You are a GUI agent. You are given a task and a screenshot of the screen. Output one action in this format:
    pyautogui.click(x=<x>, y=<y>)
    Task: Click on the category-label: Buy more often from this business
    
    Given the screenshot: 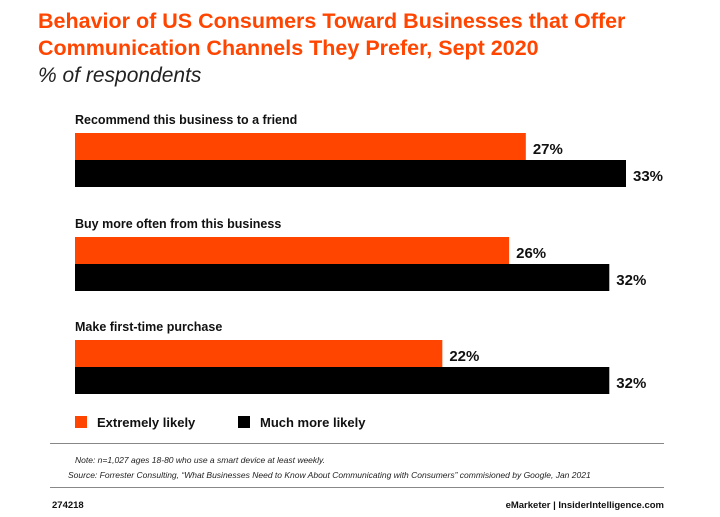 What is the action you would take?
    pyautogui.click(x=178, y=224)
    